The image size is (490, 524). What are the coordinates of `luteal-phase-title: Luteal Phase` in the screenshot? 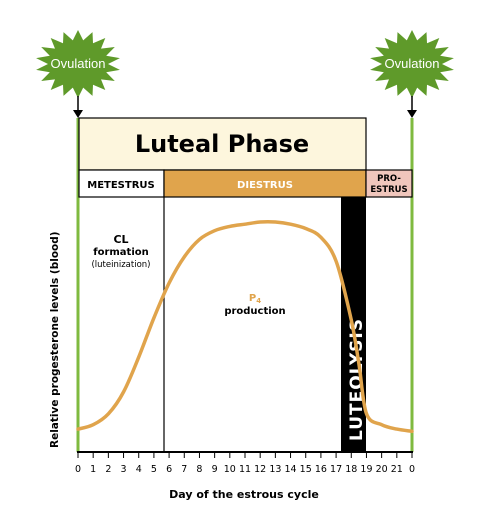 It's located at (222, 144).